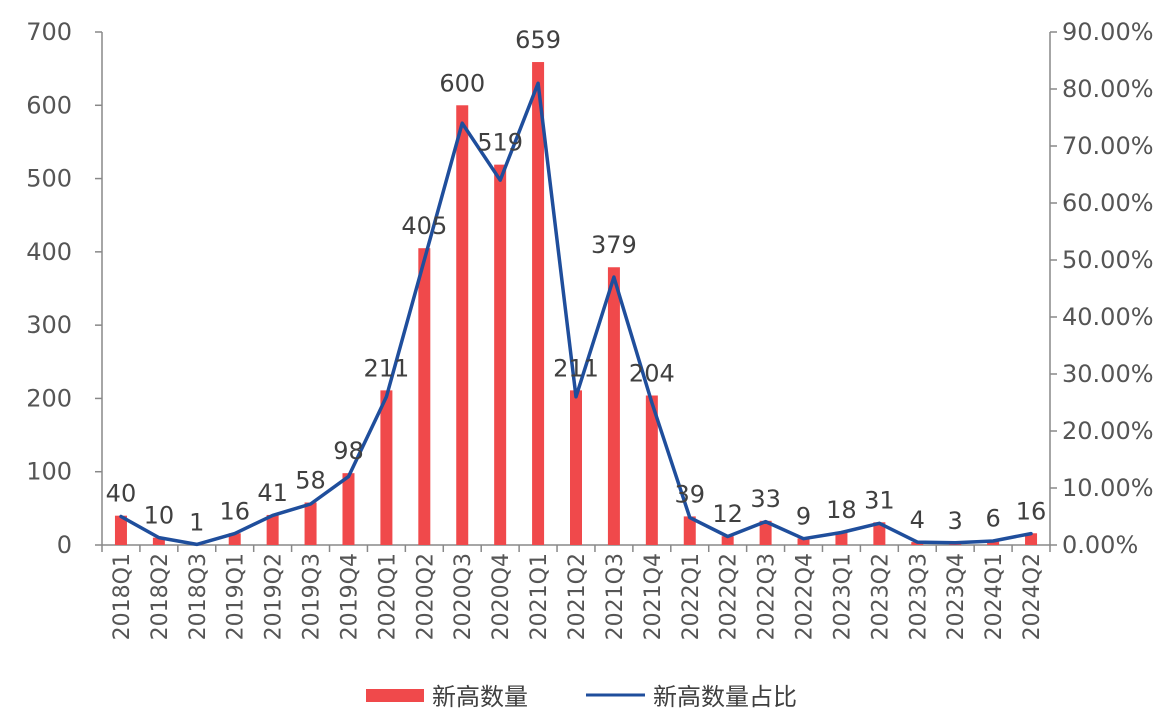 This screenshot has height=723, width=1176. I want to click on bar-2022Q2, so click(727, 540).